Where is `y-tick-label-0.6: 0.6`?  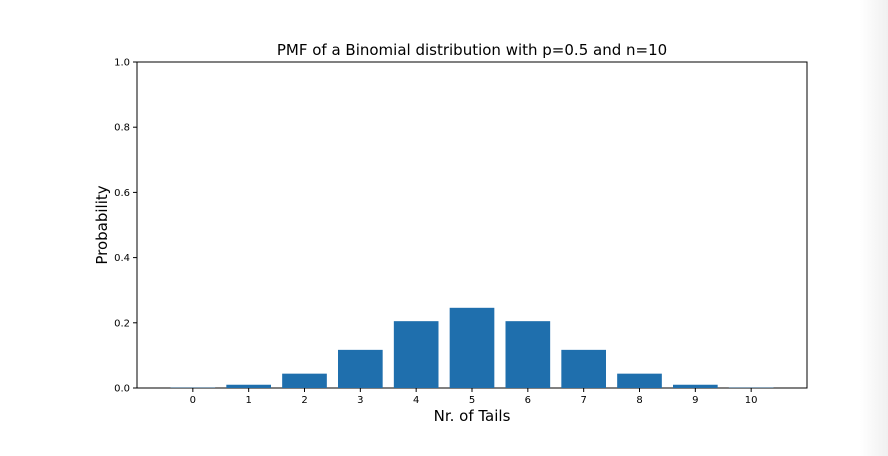
y-tick-label-0.6: 0.6 is located at coordinates (122, 193).